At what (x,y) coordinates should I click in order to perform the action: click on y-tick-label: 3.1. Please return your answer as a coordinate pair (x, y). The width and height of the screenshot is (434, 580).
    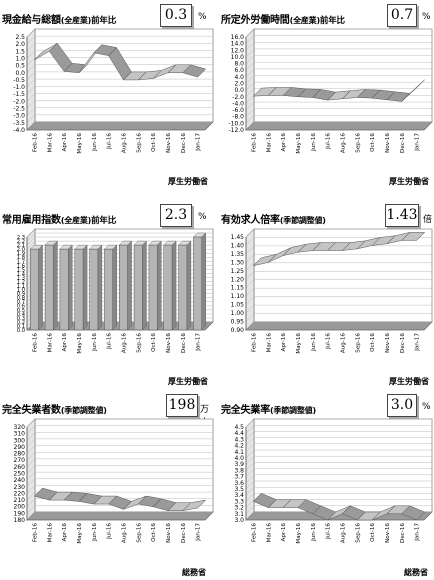
    Looking at the image, I should click on (239, 514).